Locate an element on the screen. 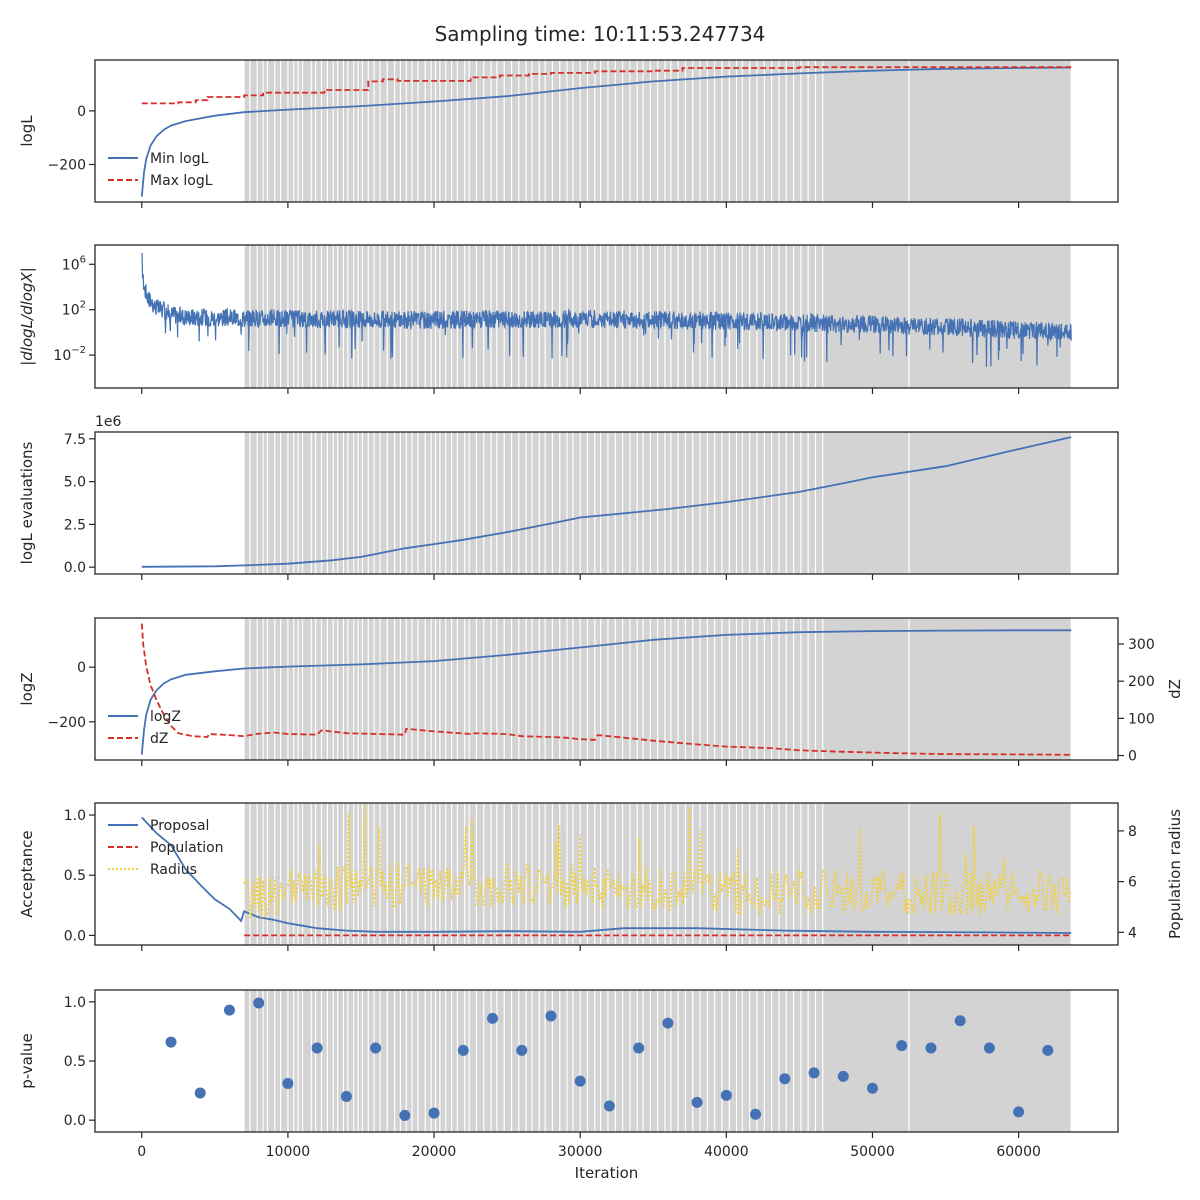 Image resolution: width=1200 pixels, height=1200 pixels. legend-label: Proposal is located at coordinates (179, 826).